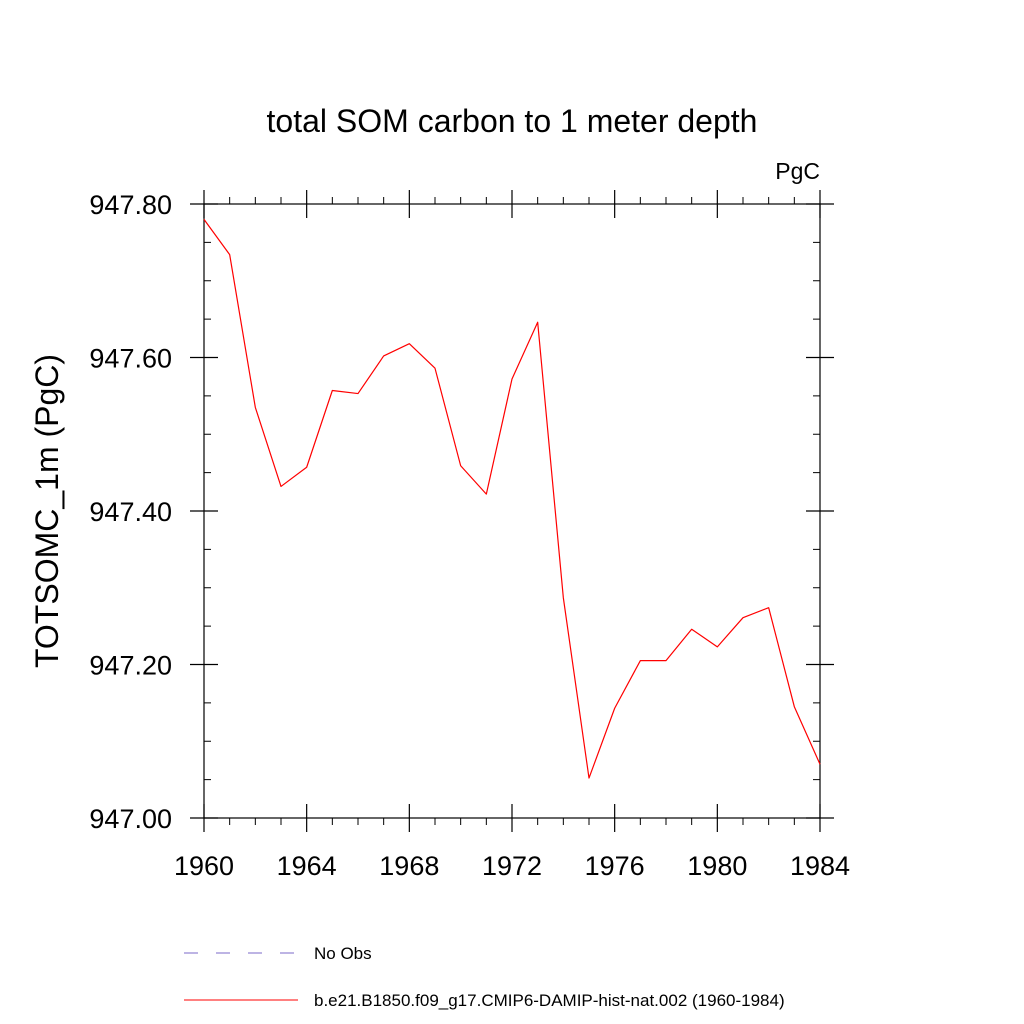  Describe the element at coordinates (717, 866) in the screenshot. I see `x-tick-label: 1980` at that location.